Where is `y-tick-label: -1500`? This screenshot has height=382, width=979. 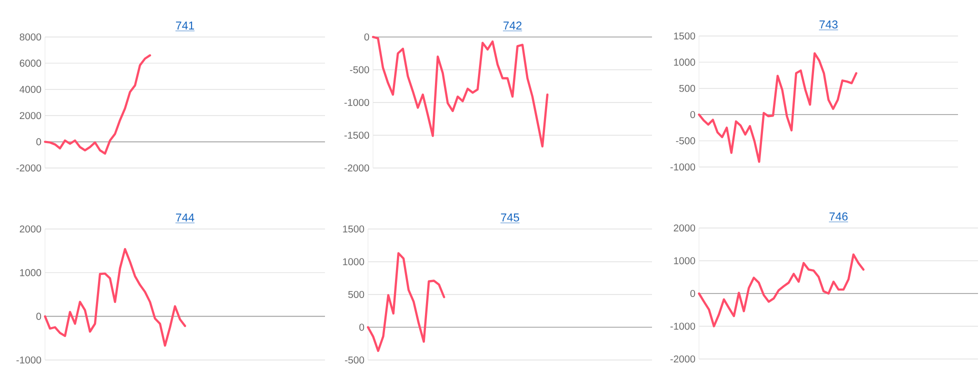 y-tick-label: -1500 is located at coordinates (357, 135).